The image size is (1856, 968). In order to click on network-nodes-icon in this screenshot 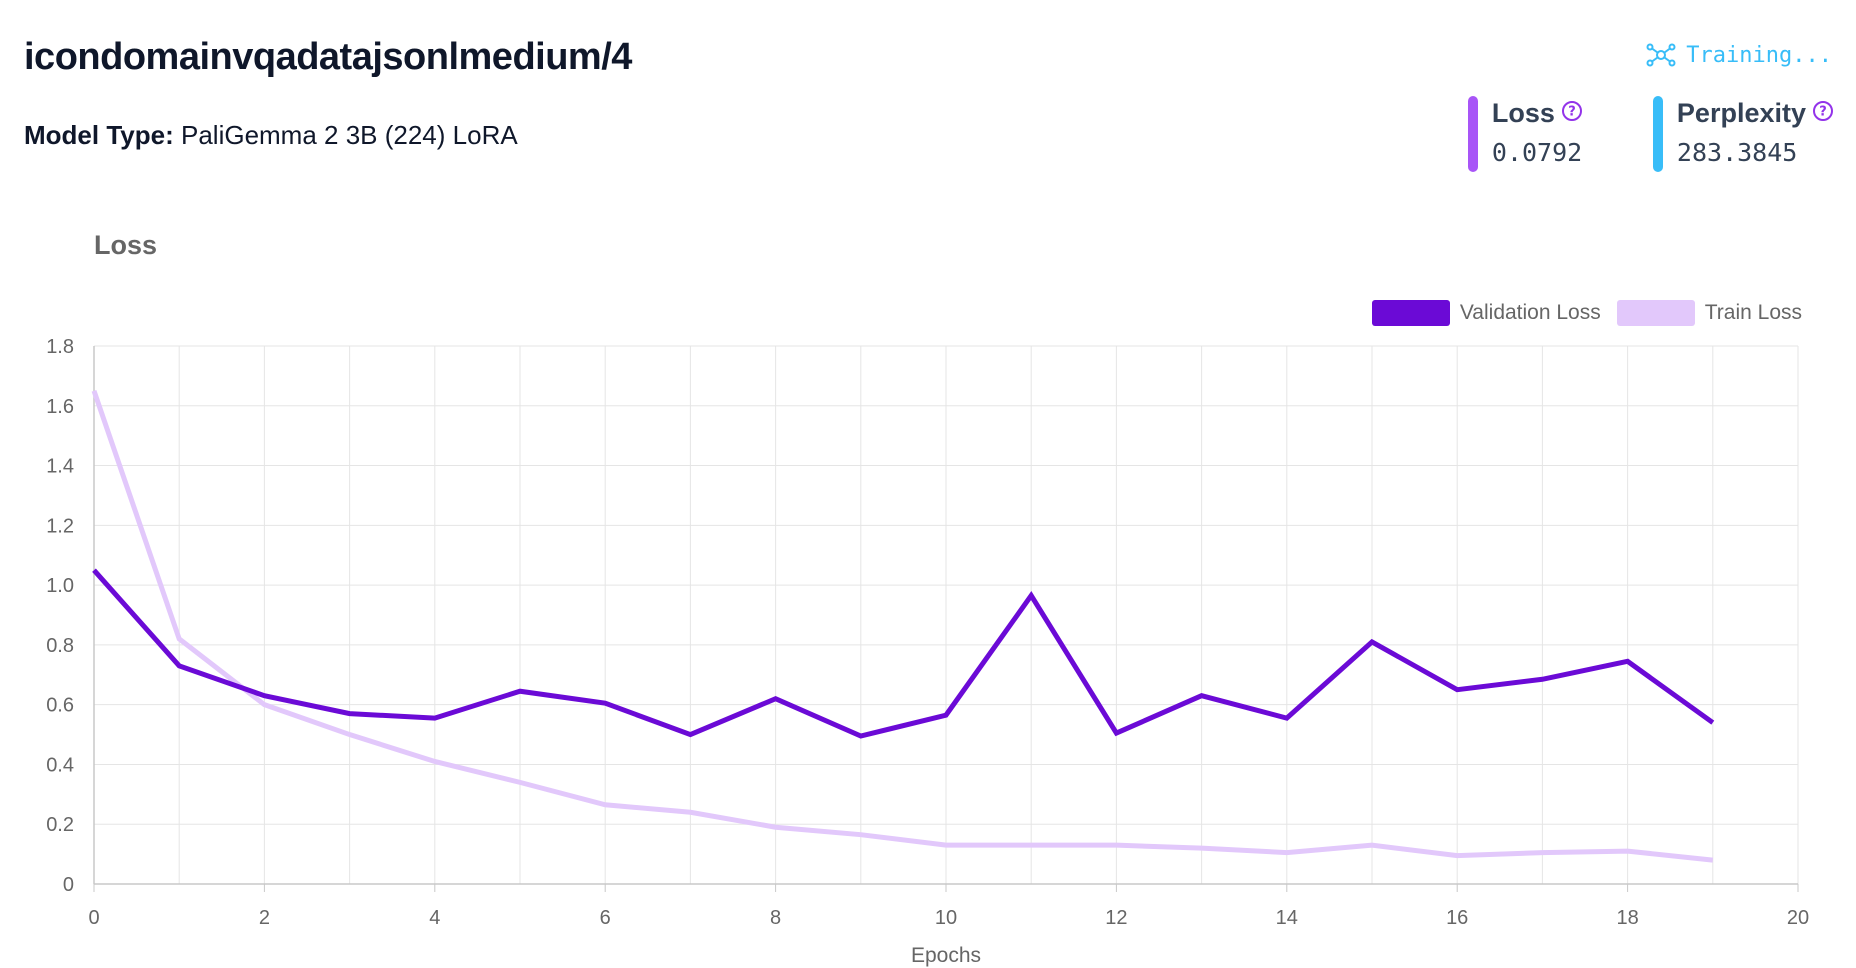, I will do `click(1661, 55)`.